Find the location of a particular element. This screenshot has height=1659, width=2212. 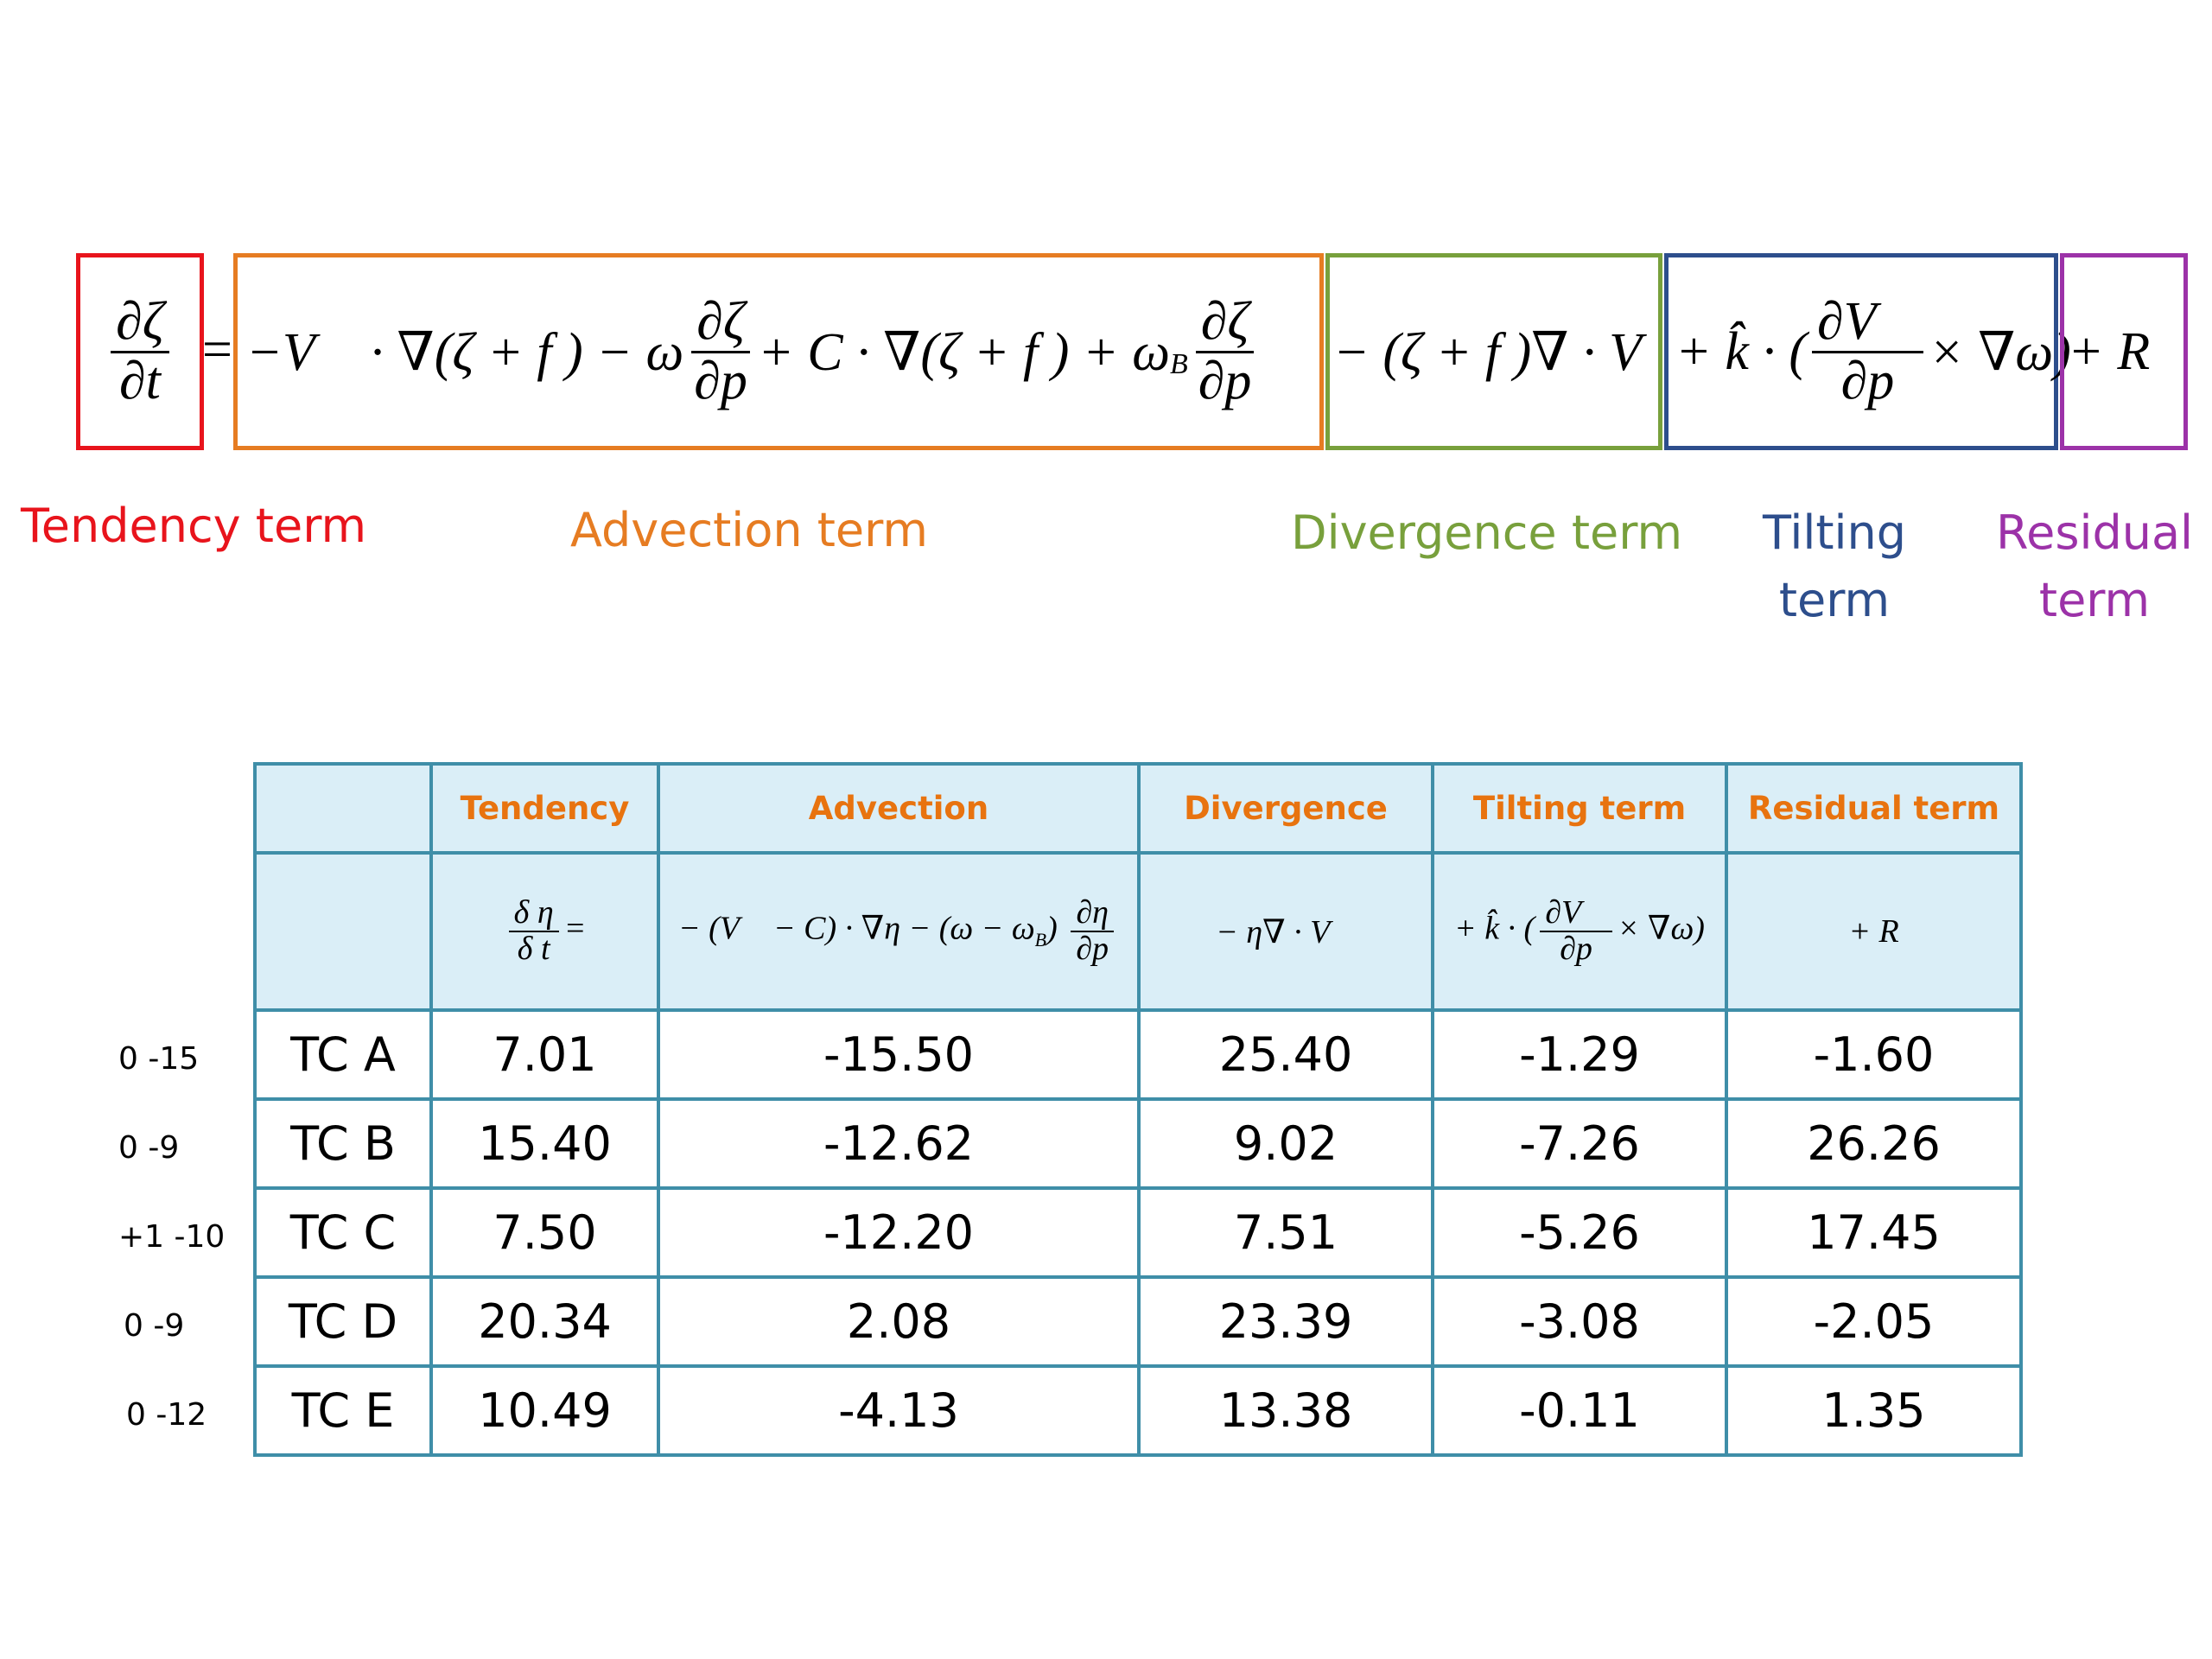

tilting-term-expression: + k̂ · ( ∂V⃗ ∂p × ∇ω) is located at coordinates (1873, 351).